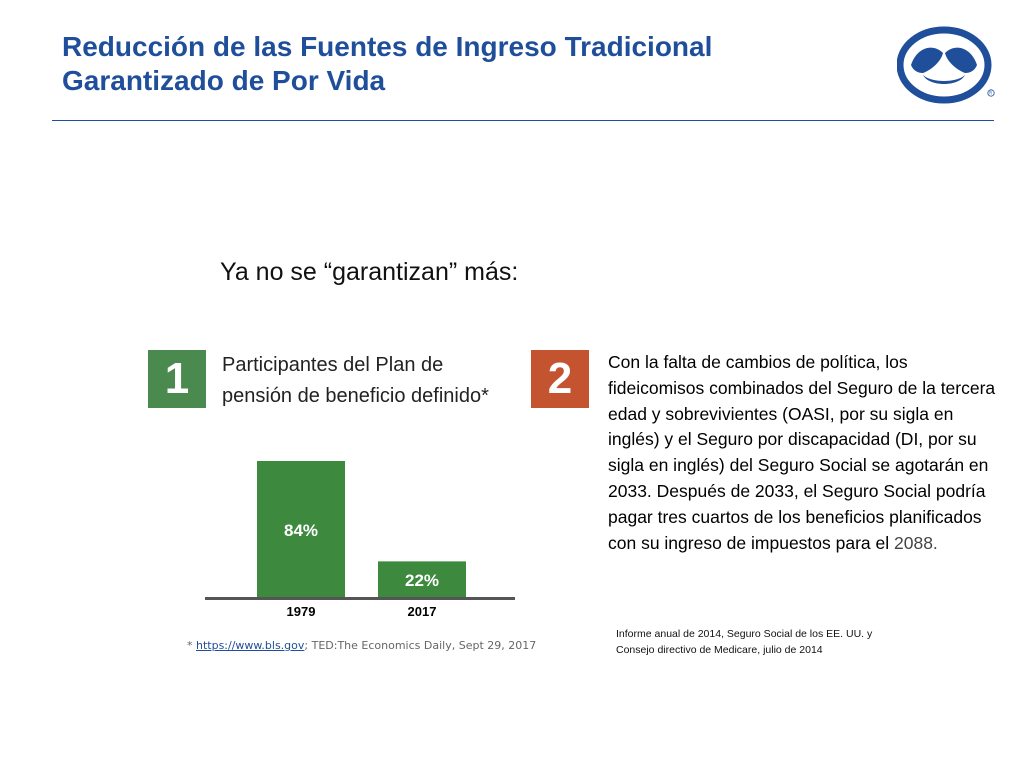 This screenshot has height=768, width=1024. Describe the element at coordinates (422, 611) in the screenshot. I see `x-tick-2017: 2017` at that location.